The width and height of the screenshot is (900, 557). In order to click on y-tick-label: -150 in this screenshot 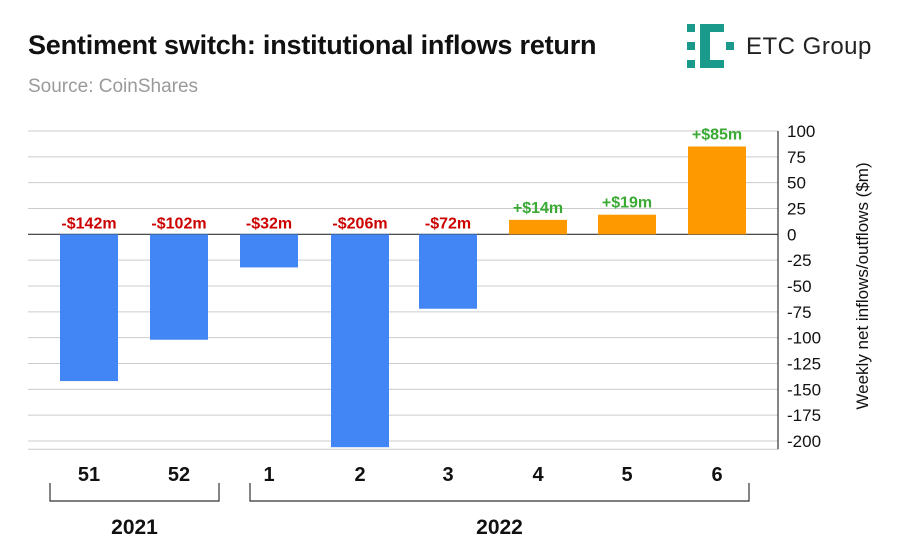, I will do `click(804, 389)`.